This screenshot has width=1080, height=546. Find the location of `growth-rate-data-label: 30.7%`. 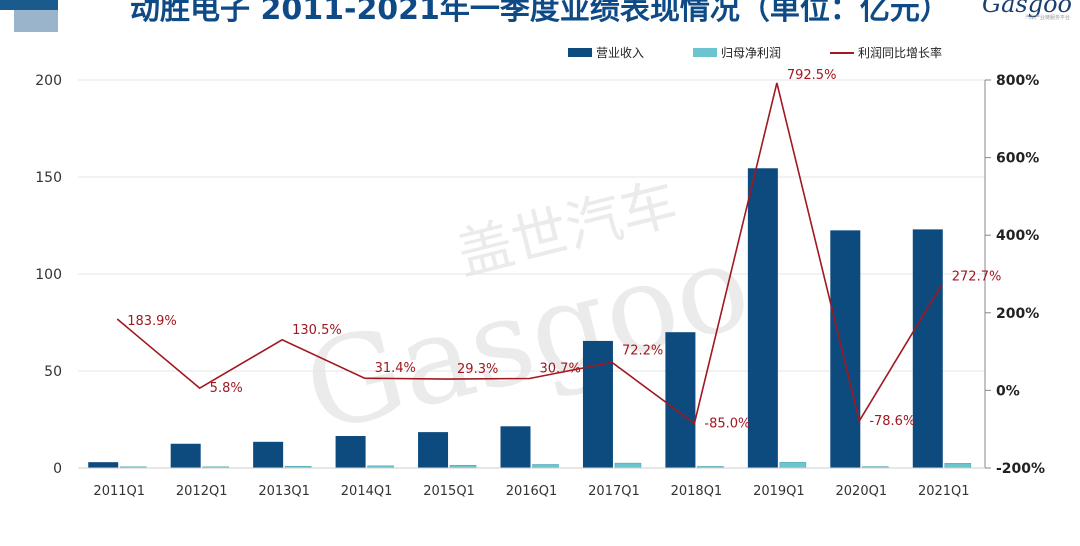

growth-rate-data-label: 30.7% is located at coordinates (560, 368).